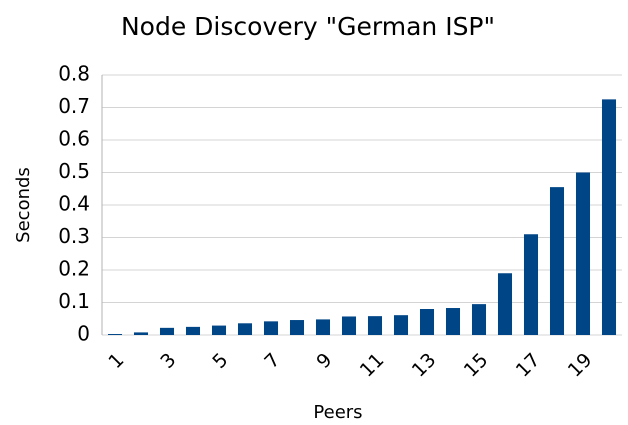 Image resolution: width=628 pixels, height=425 pixels. Describe the element at coordinates (308, 26) in the screenshot. I see `chart-title: Node Discovery "German ISP"` at that location.